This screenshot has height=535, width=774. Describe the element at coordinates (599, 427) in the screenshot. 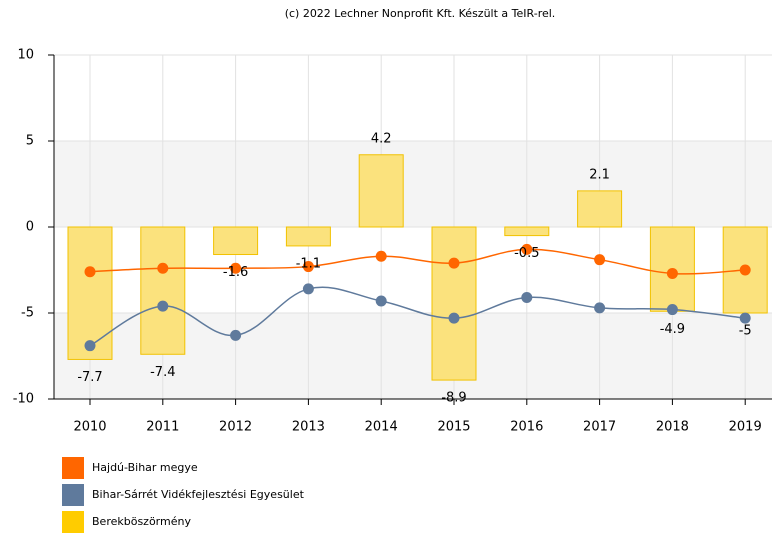

I see `x-tick-label: 2017` at that location.